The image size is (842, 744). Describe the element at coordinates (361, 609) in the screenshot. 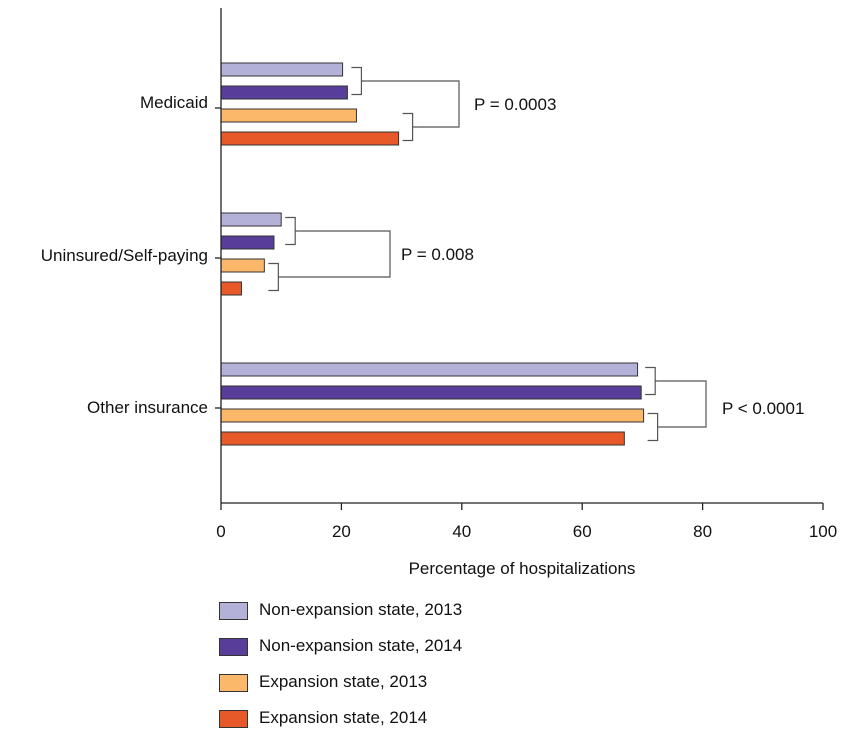

I see `legend-label: Non-expansion state, 2013` at that location.